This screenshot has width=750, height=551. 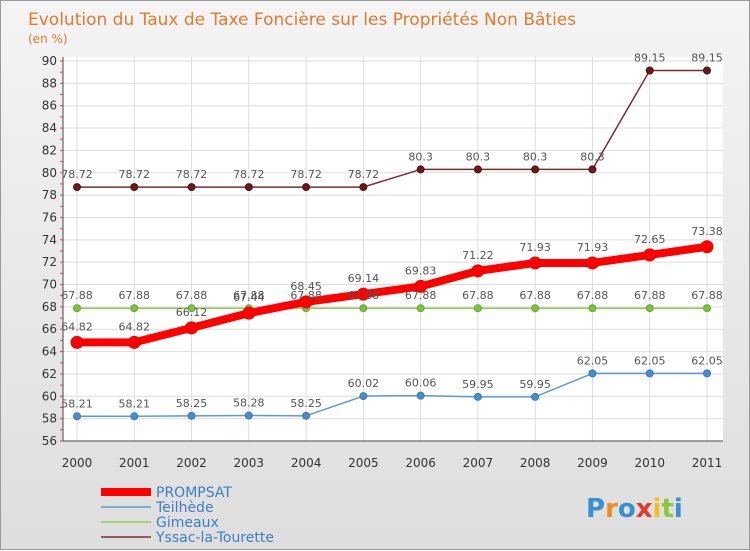 What do you see at coordinates (707, 231) in the screenshot?
I see `data-label: 73.38` at bounding box center [707, 231].